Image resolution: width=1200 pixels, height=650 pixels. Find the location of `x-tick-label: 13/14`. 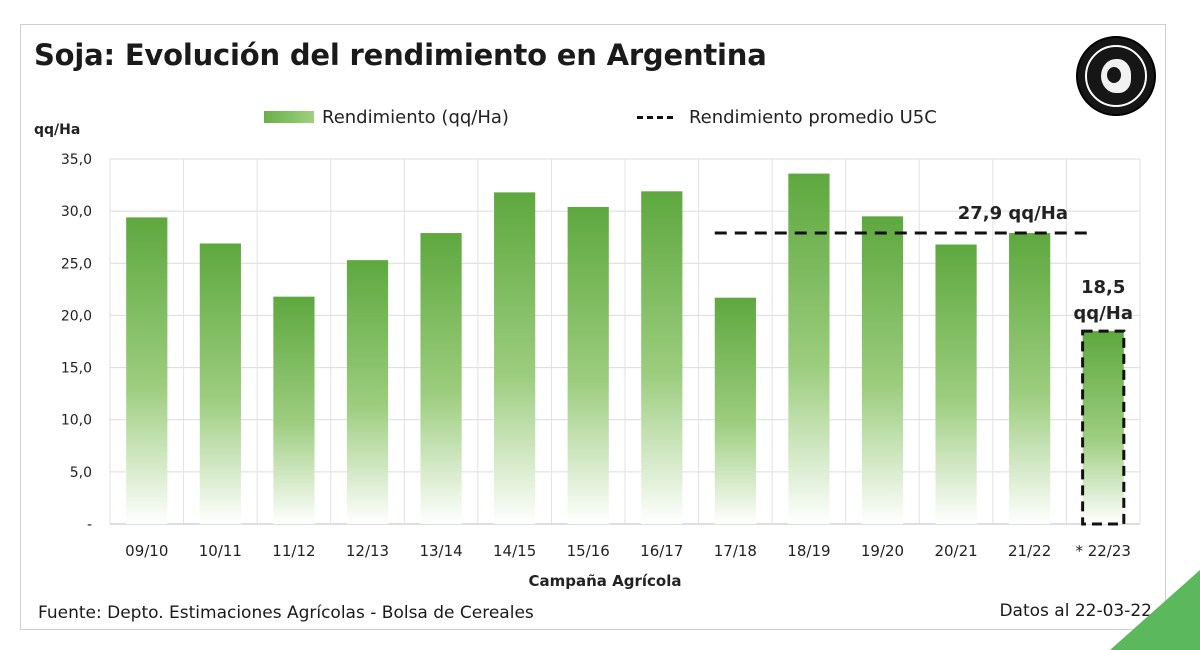

x-tick-label: 13/14 is located at coordinates (440, 551).